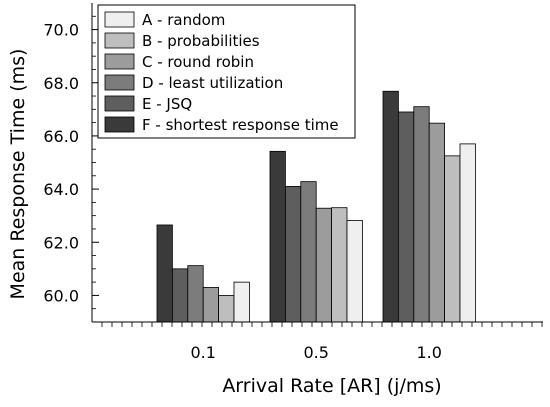  What do you see at coordinates (164, 273) in the screenshot?
I see `bar-0.1-f` at bounding box center [164, 273].